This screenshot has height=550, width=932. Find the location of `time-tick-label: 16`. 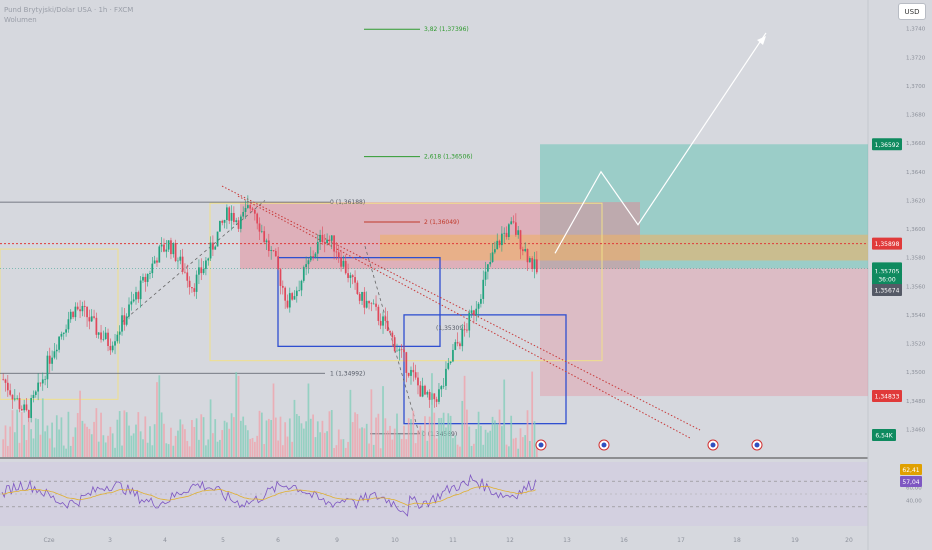

time-tick-label: 16 is located at coordinates (624, 540).